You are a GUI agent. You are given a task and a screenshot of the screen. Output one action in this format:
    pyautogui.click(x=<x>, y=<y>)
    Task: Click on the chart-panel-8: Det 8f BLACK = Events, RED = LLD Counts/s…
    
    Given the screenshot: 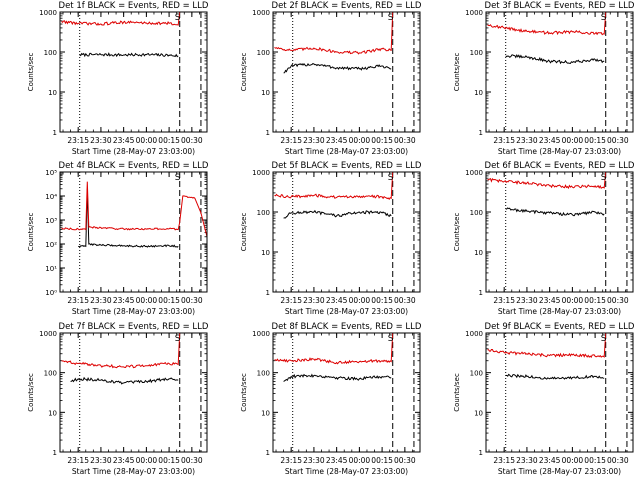 What is the action you would take?
    pyautogui.click(x=331, y=399)
    